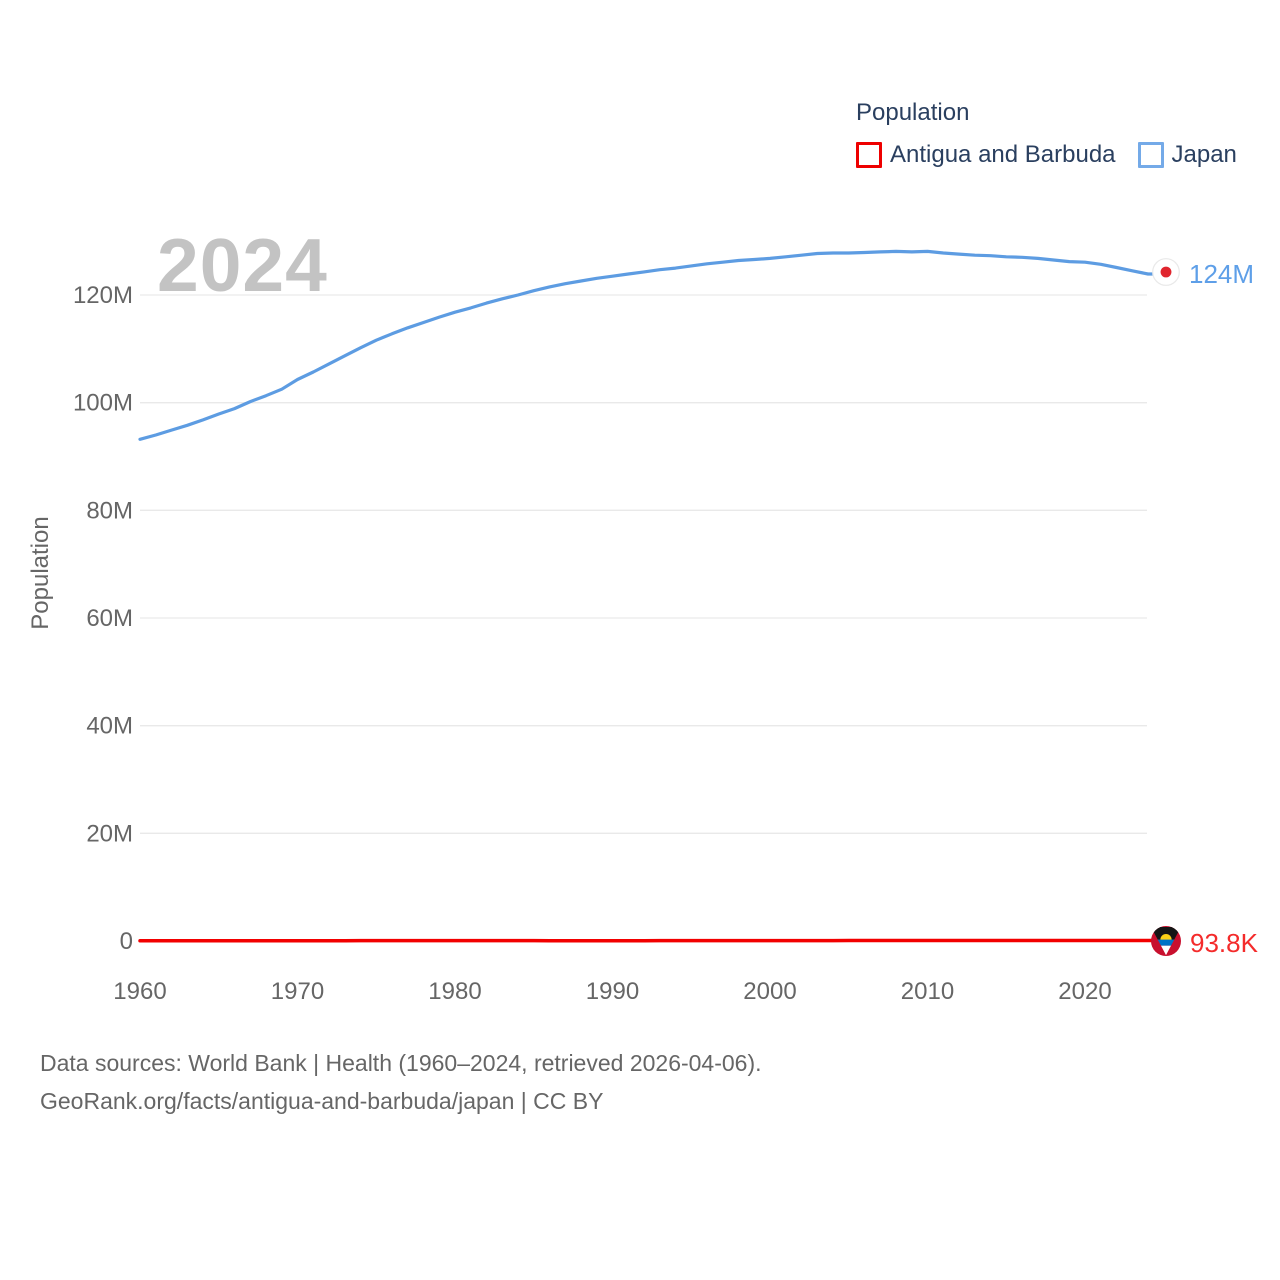 The height and width of the screenshot is (1280, 1280). I want to click on legend-item-japan: Japan, so click(1187, 155).